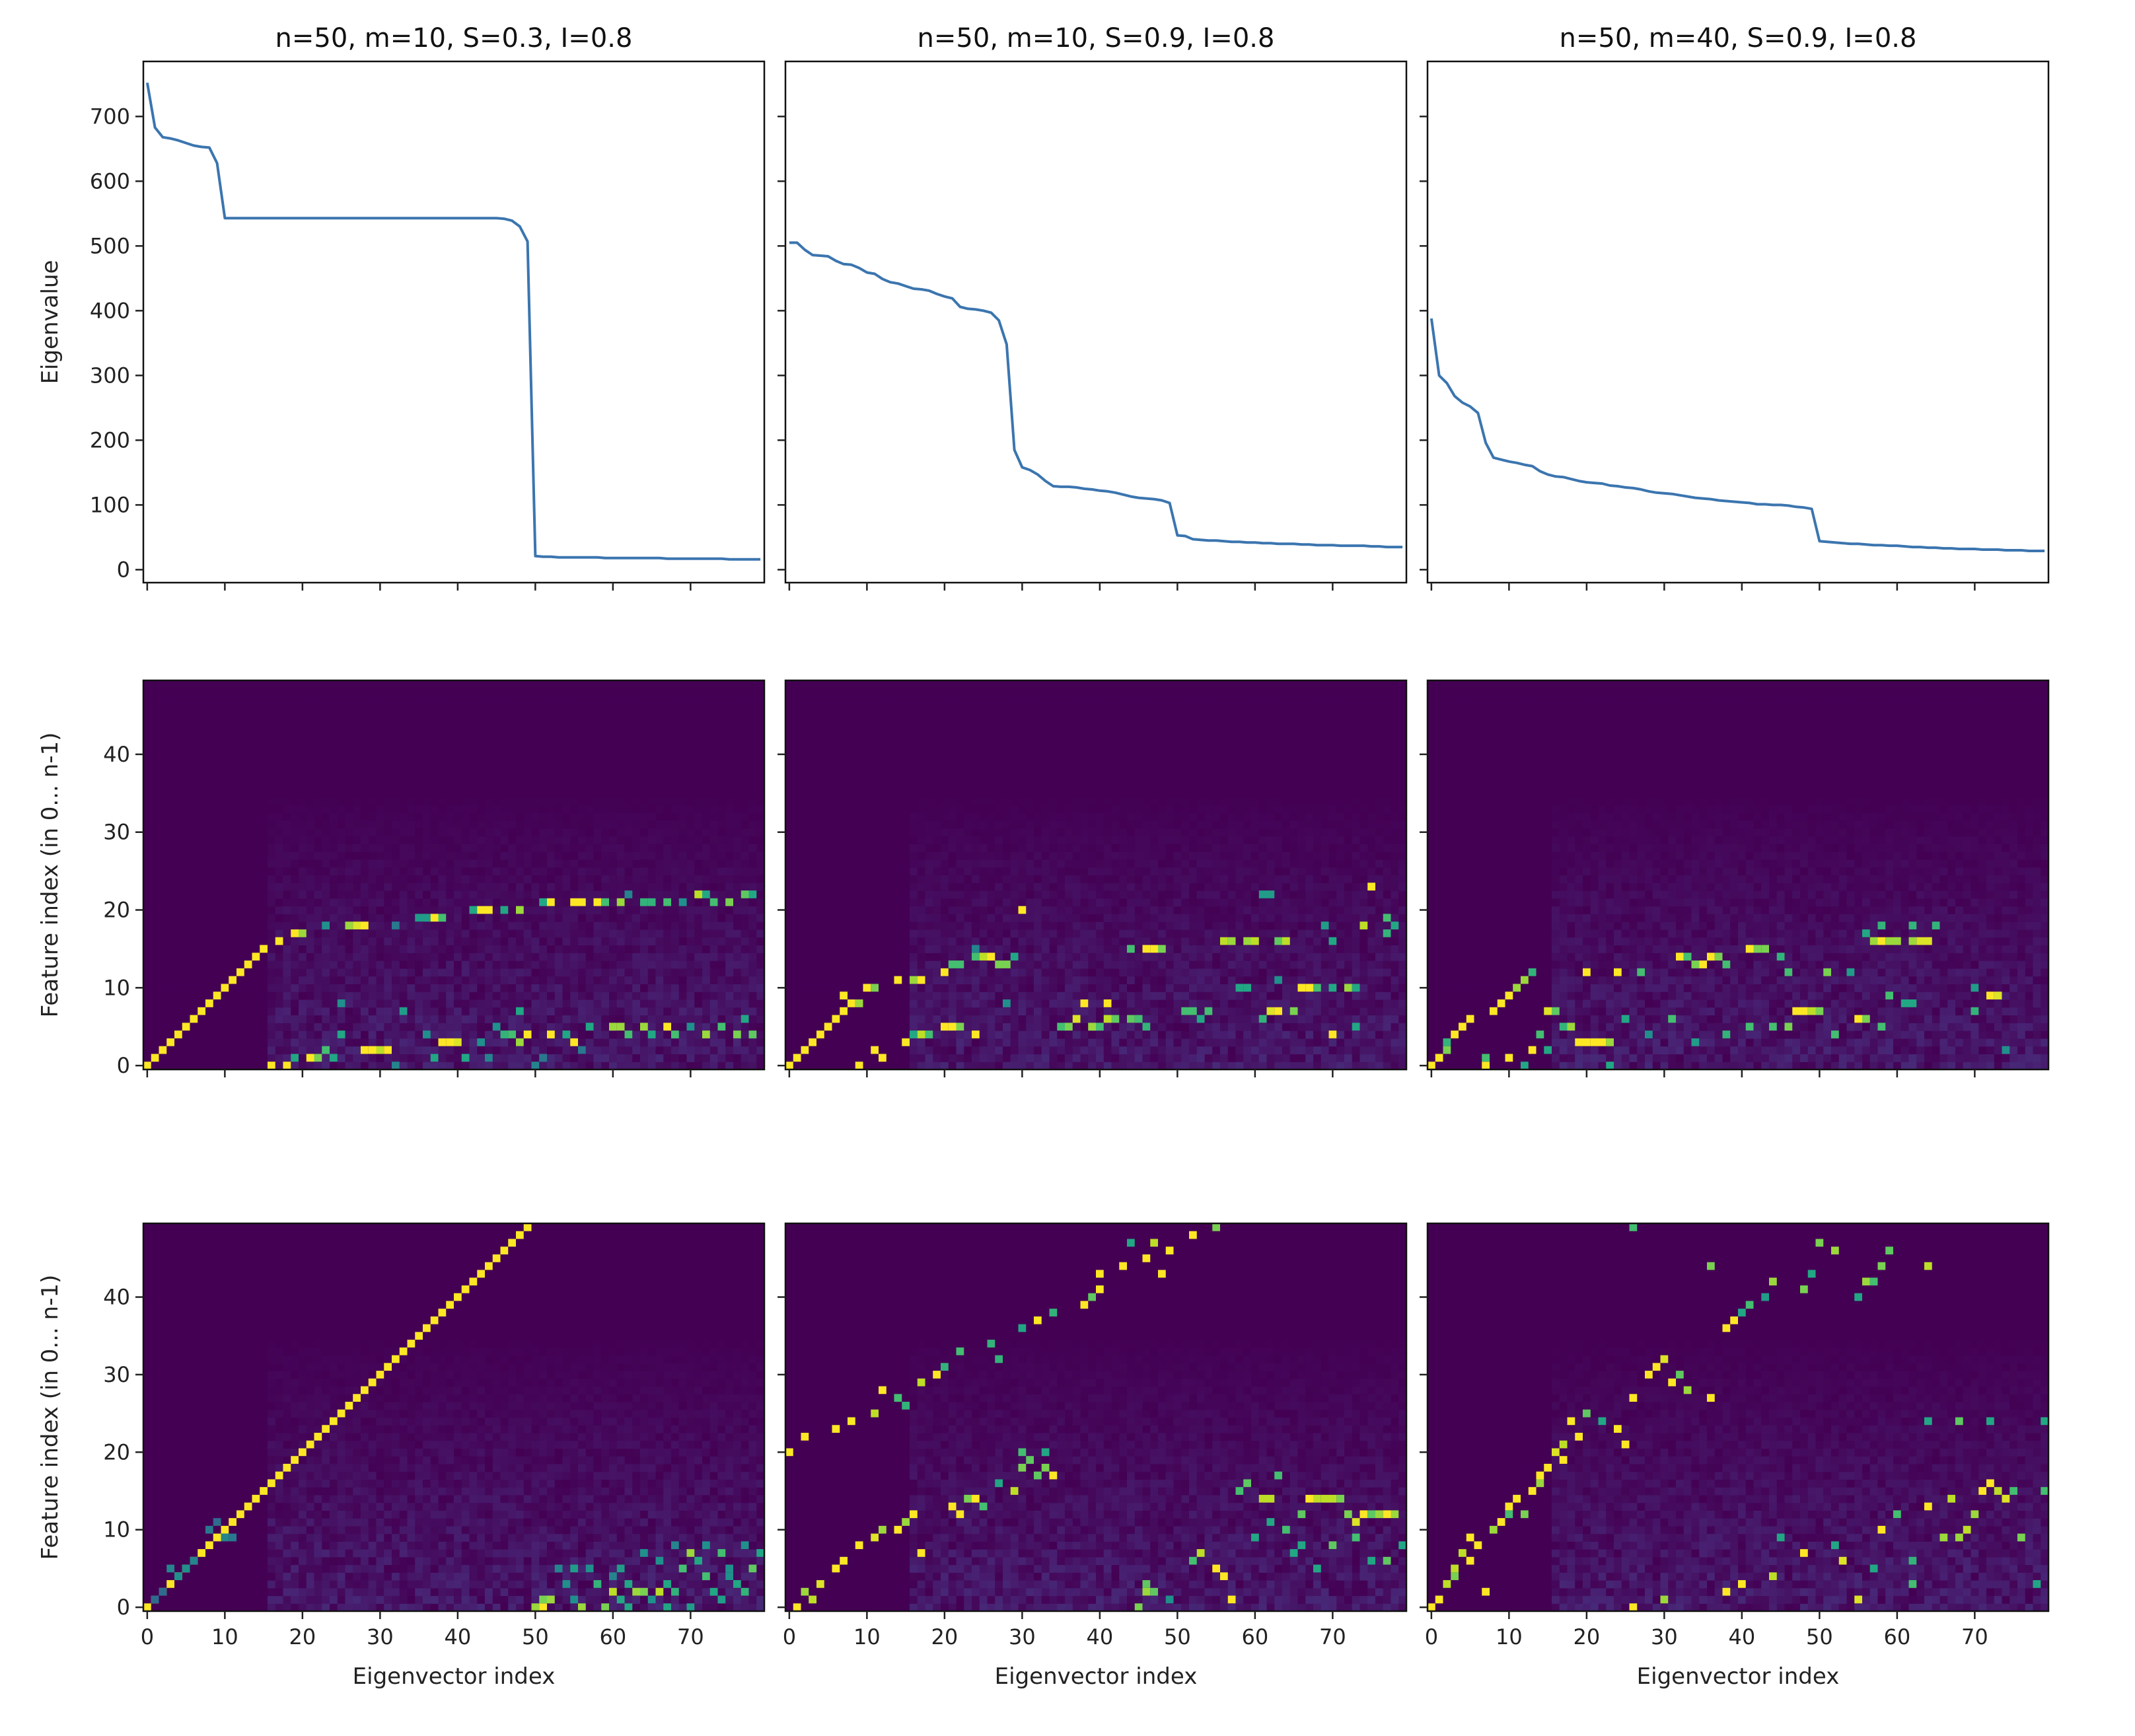 The width and height of the screenshot is (2135, 1736). What do you see at coordinates (357, 925) in the screenshot?
I see `heatmap-cell-highlight` at bounding box center [357, 925].